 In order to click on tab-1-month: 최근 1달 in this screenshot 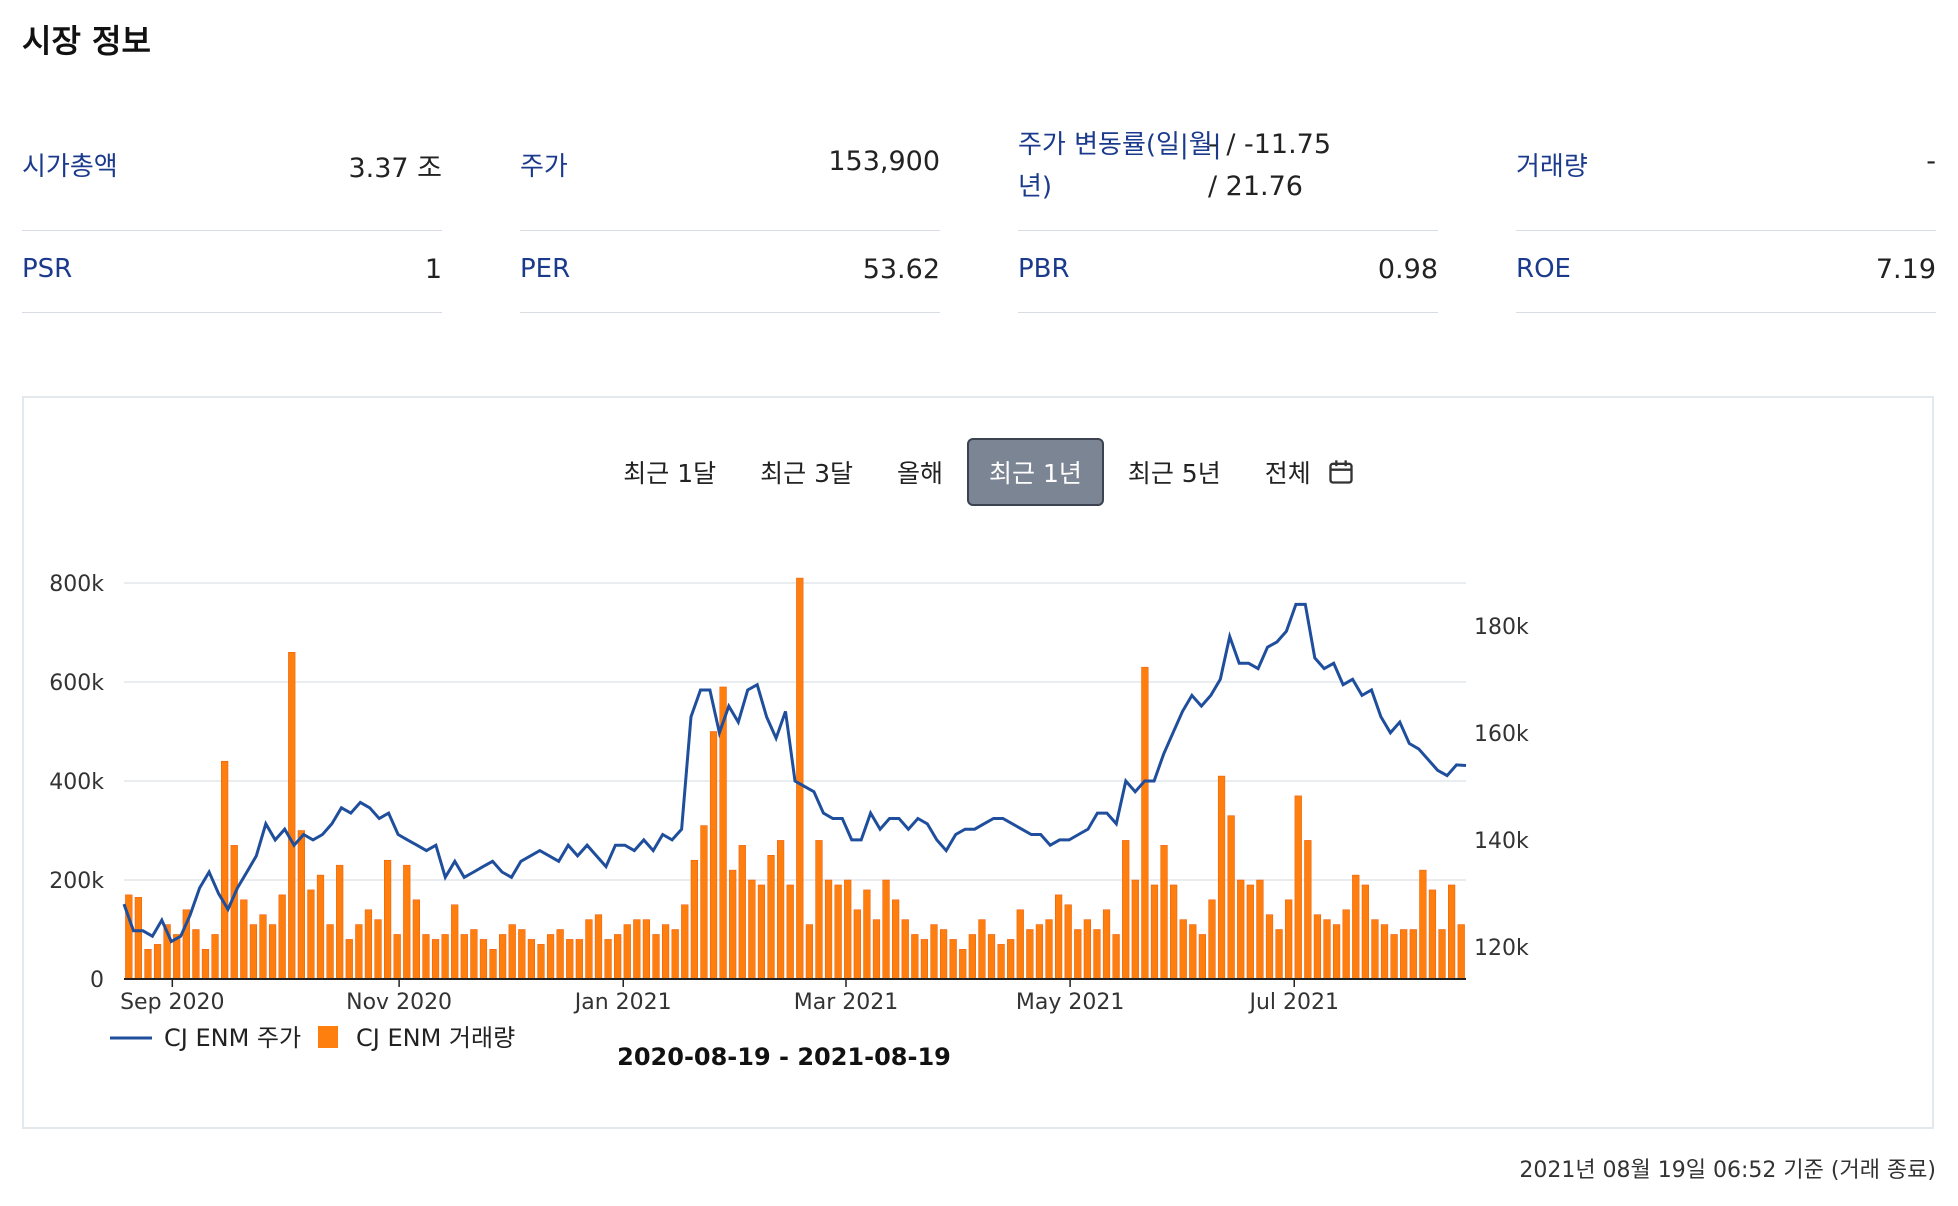, I will do `click(670, 473)`.